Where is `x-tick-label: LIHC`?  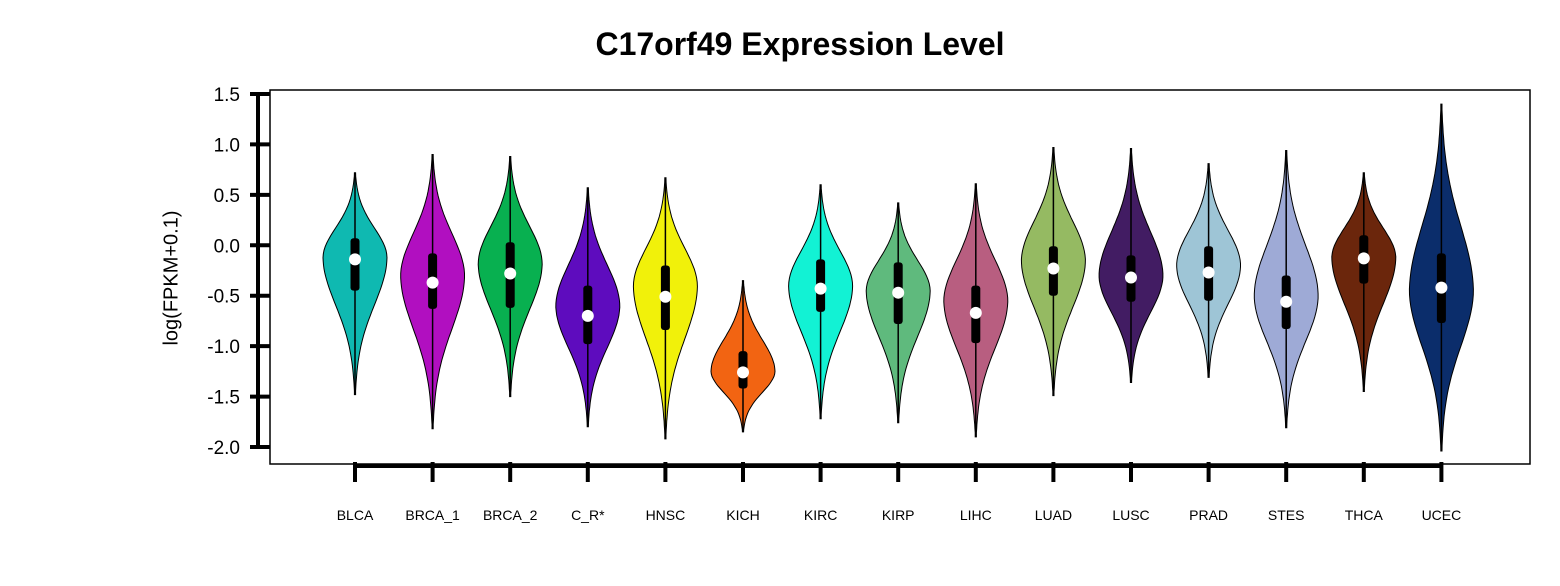
x-tick-label: LIHC is located at coordinates (976, 515).